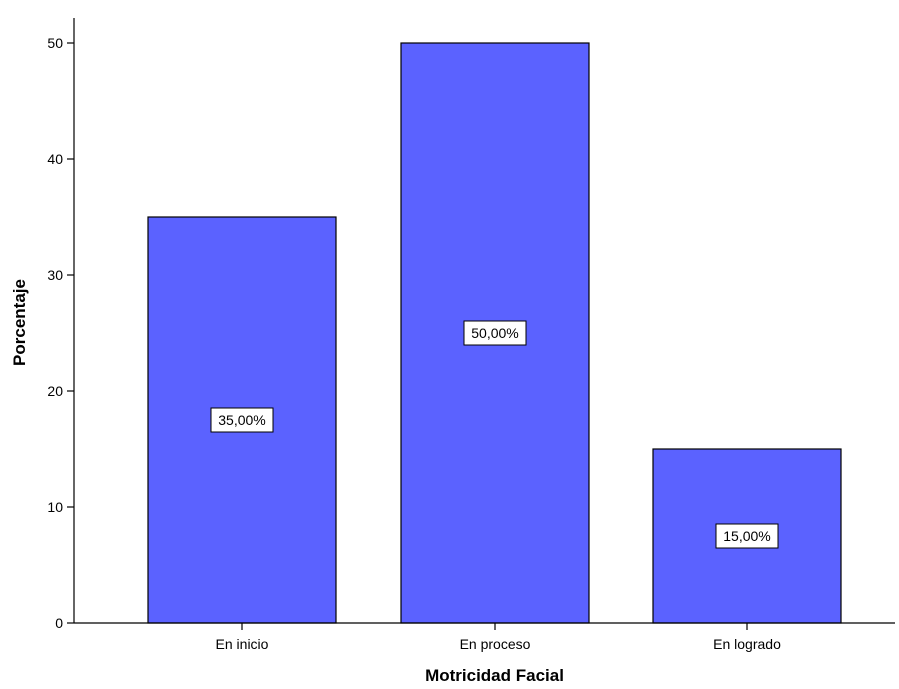 This screenshot has height=689, width=899. What do you see at coordinates (494, 675) in the screenshot?
I see `x-axis-title: Motricidad Facial` at bounding box center [494, 675].